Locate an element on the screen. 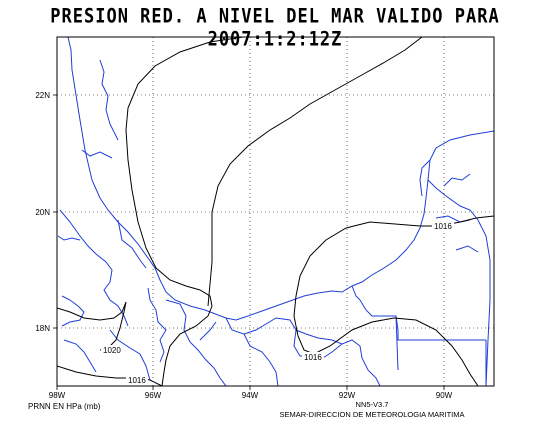 This screenshot has height=425, width=550. contour-label-1016-southwest: 1016 is located at coordinates (137, 380).